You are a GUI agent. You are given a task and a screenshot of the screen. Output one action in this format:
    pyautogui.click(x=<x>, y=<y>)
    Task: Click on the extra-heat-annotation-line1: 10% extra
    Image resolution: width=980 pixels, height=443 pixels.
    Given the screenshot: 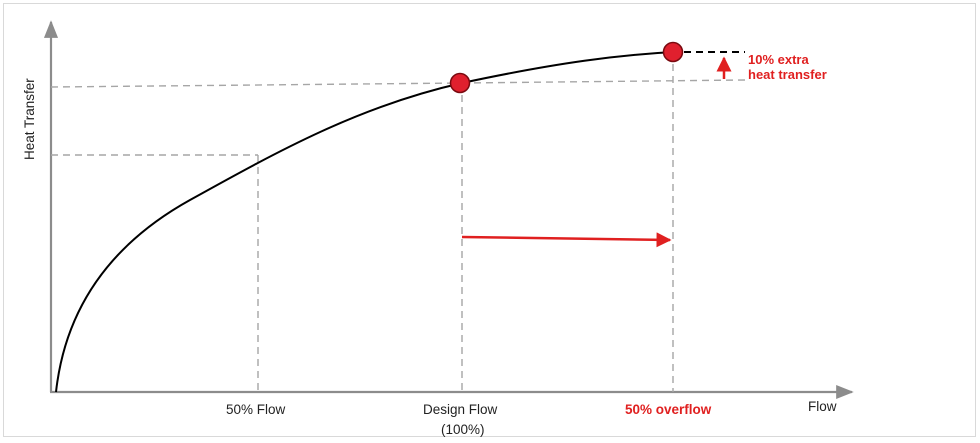 What is the action you would take?
    pyautogui.click(x=778, y=59)
    